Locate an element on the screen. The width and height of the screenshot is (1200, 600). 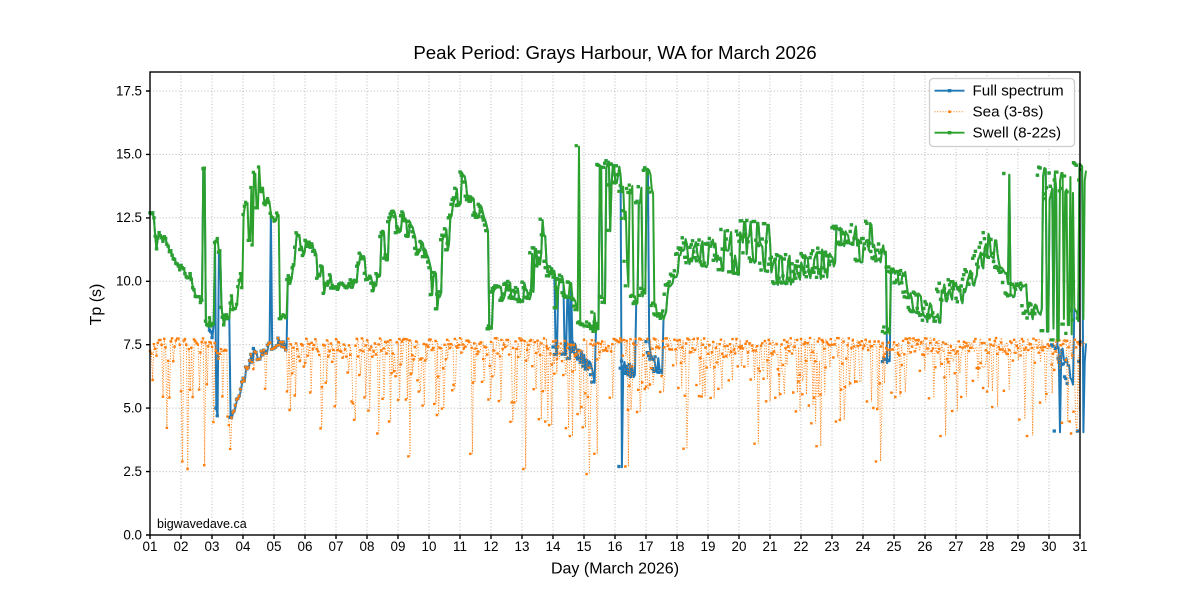
svg-text: 26 is located at coordinates (925, 546).